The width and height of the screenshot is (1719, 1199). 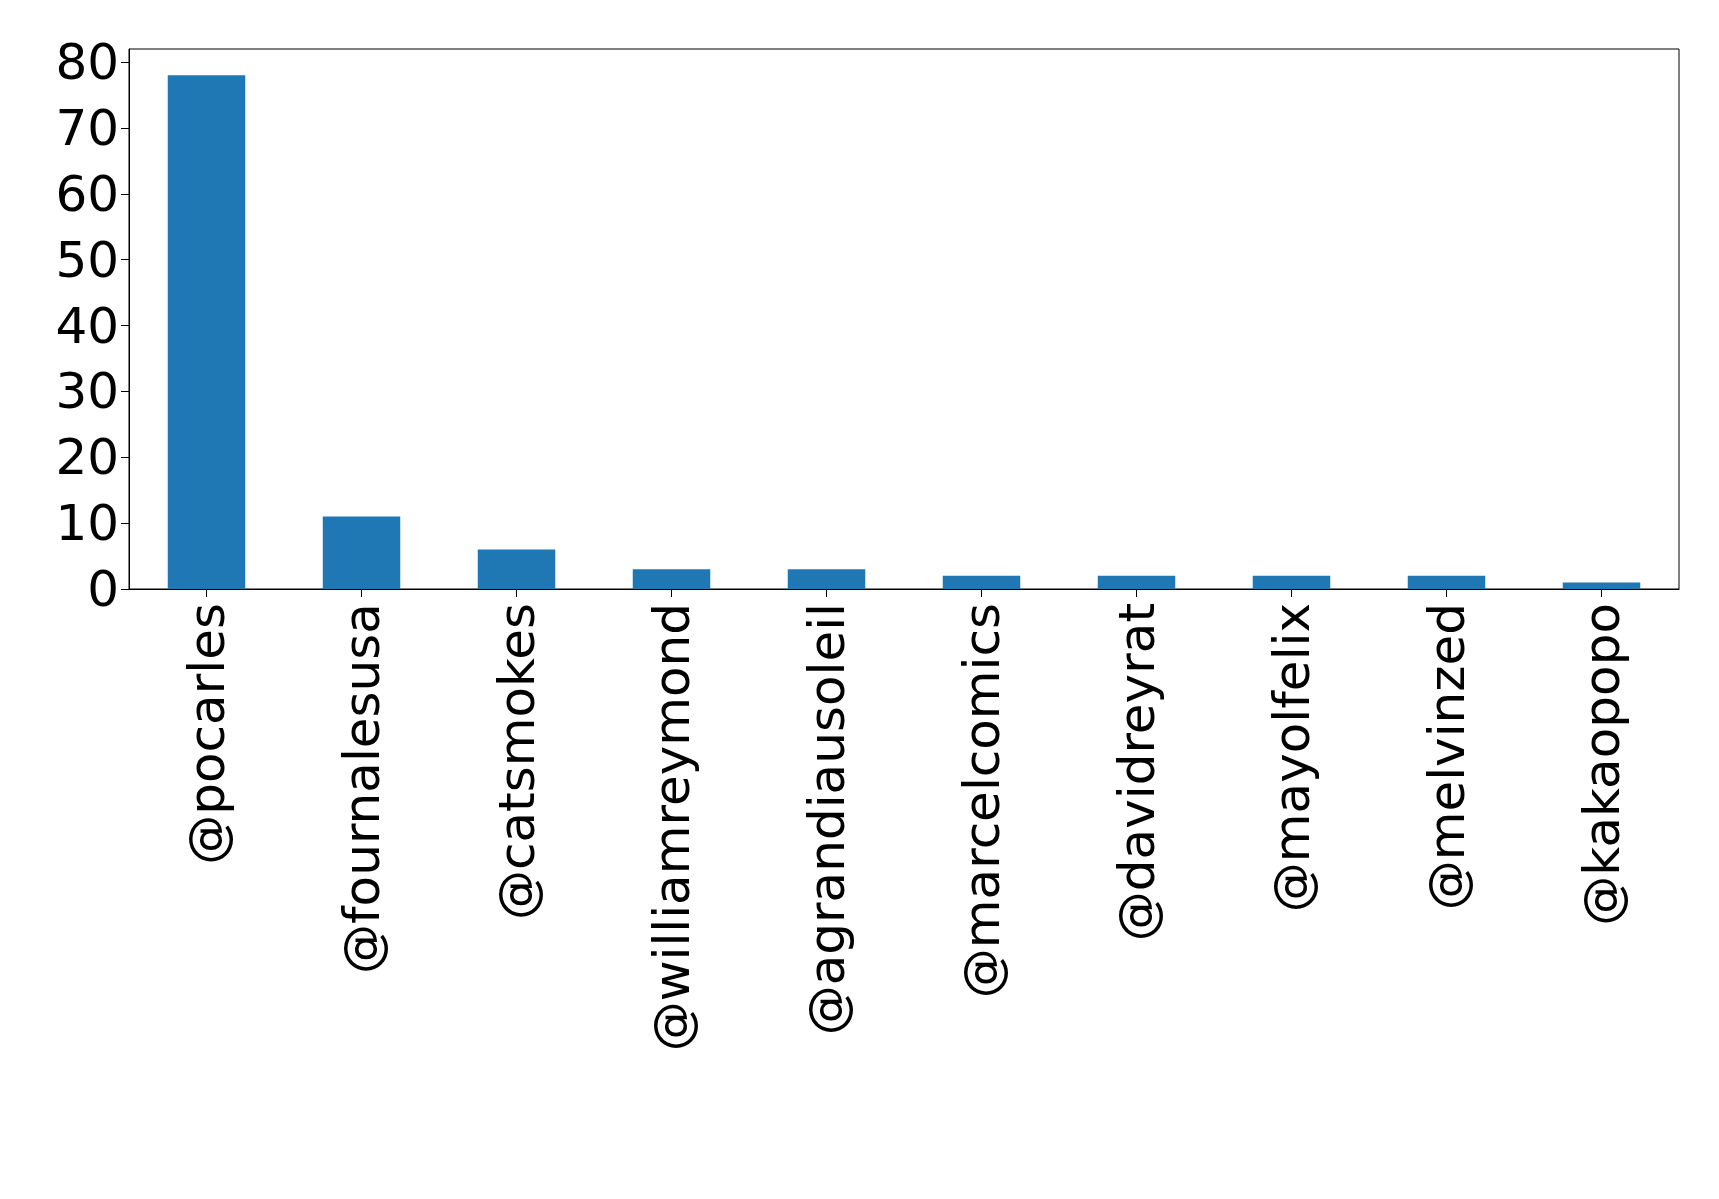 I want to click on y-tick-label: 0, so click(x=103, y=589).